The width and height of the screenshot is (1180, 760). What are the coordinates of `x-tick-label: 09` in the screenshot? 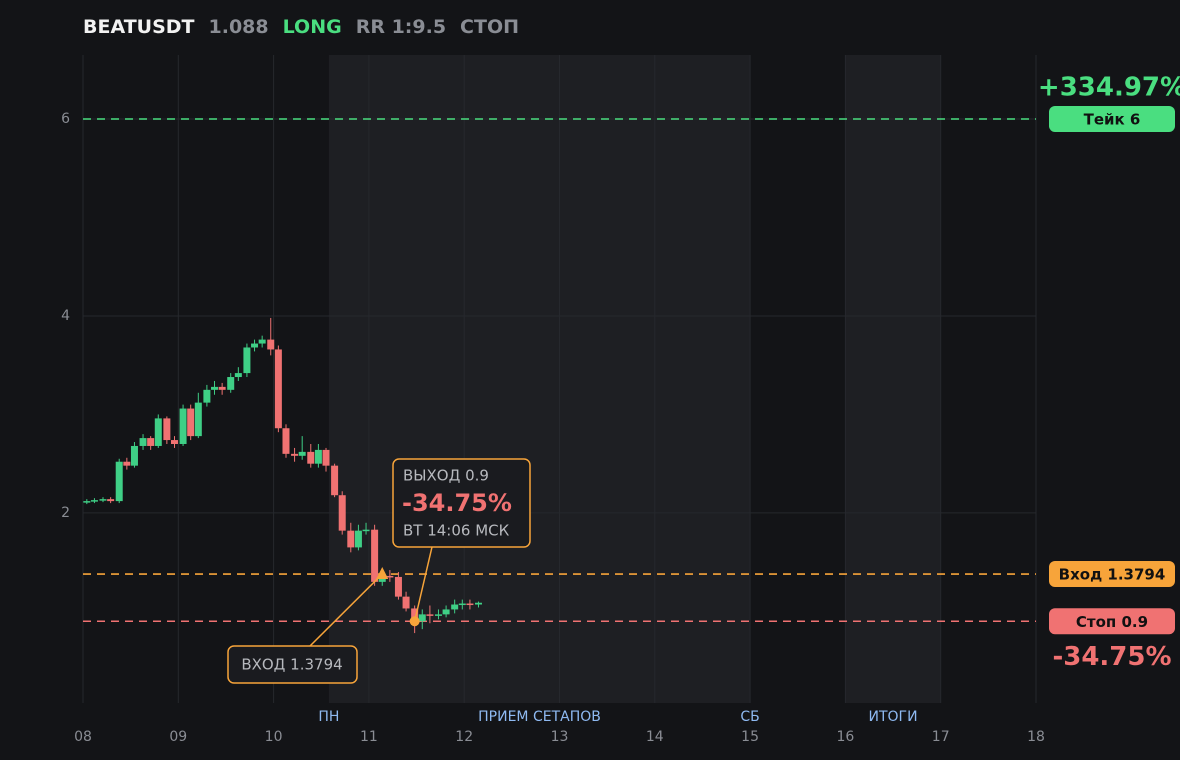 It's located at (178, 737).